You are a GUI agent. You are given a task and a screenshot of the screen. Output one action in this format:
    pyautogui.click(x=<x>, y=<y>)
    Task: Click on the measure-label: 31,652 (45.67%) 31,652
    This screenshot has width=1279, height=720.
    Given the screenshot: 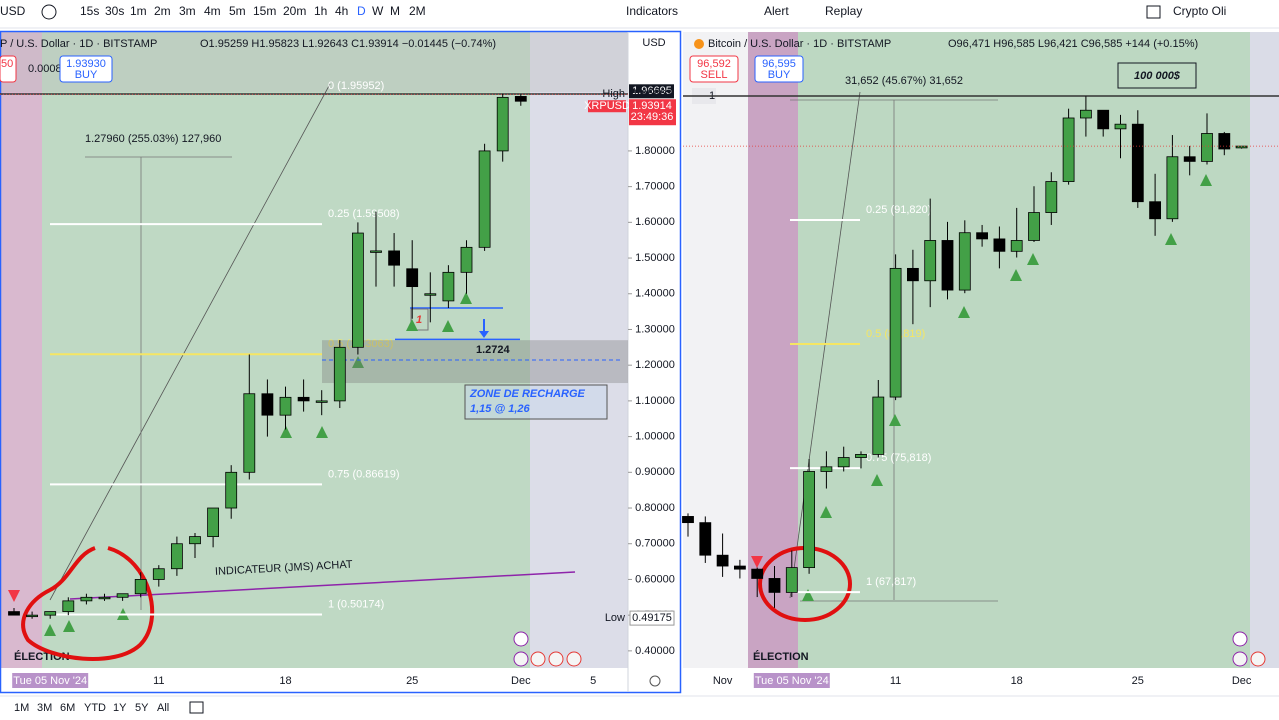 What is the action you would take?
    pyautogui.click(x=904, y=81)
    